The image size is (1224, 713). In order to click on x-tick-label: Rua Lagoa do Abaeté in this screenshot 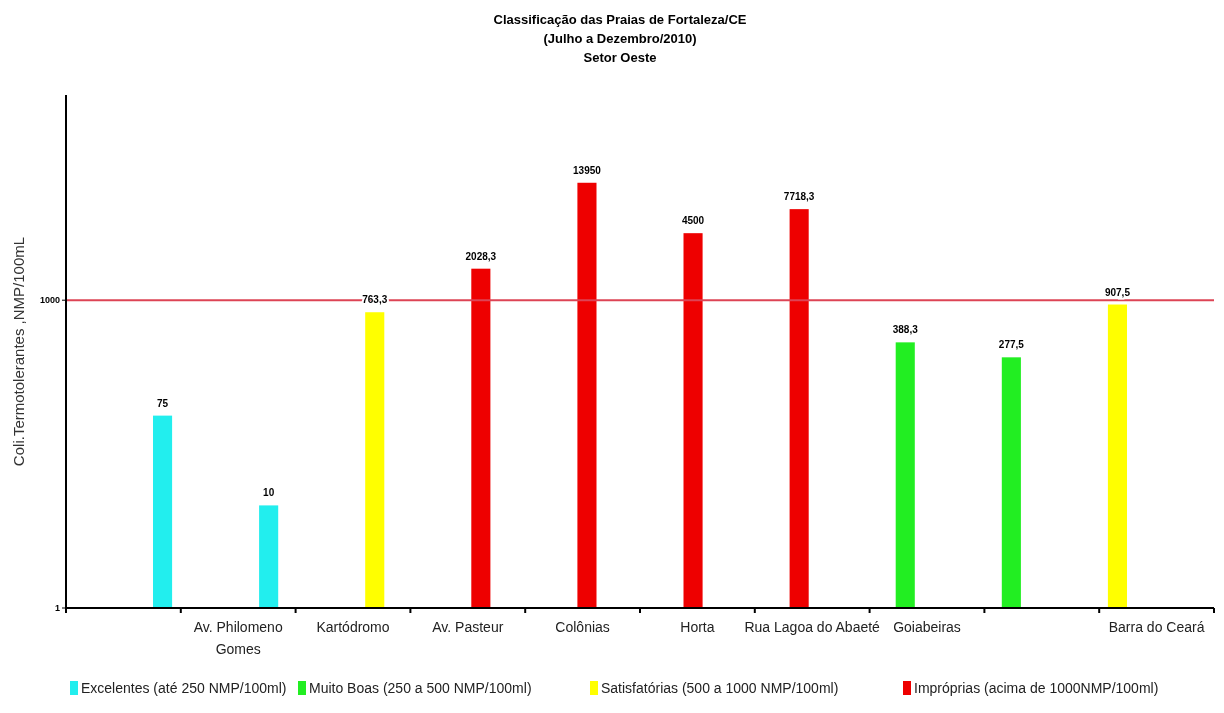, I will do `click(812, 627)`.